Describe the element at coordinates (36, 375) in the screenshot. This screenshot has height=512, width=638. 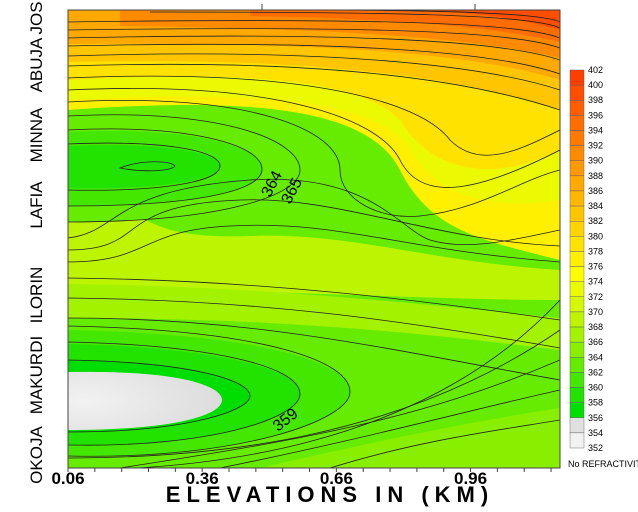
I see `y-category-label: MAKURDI` at that location.